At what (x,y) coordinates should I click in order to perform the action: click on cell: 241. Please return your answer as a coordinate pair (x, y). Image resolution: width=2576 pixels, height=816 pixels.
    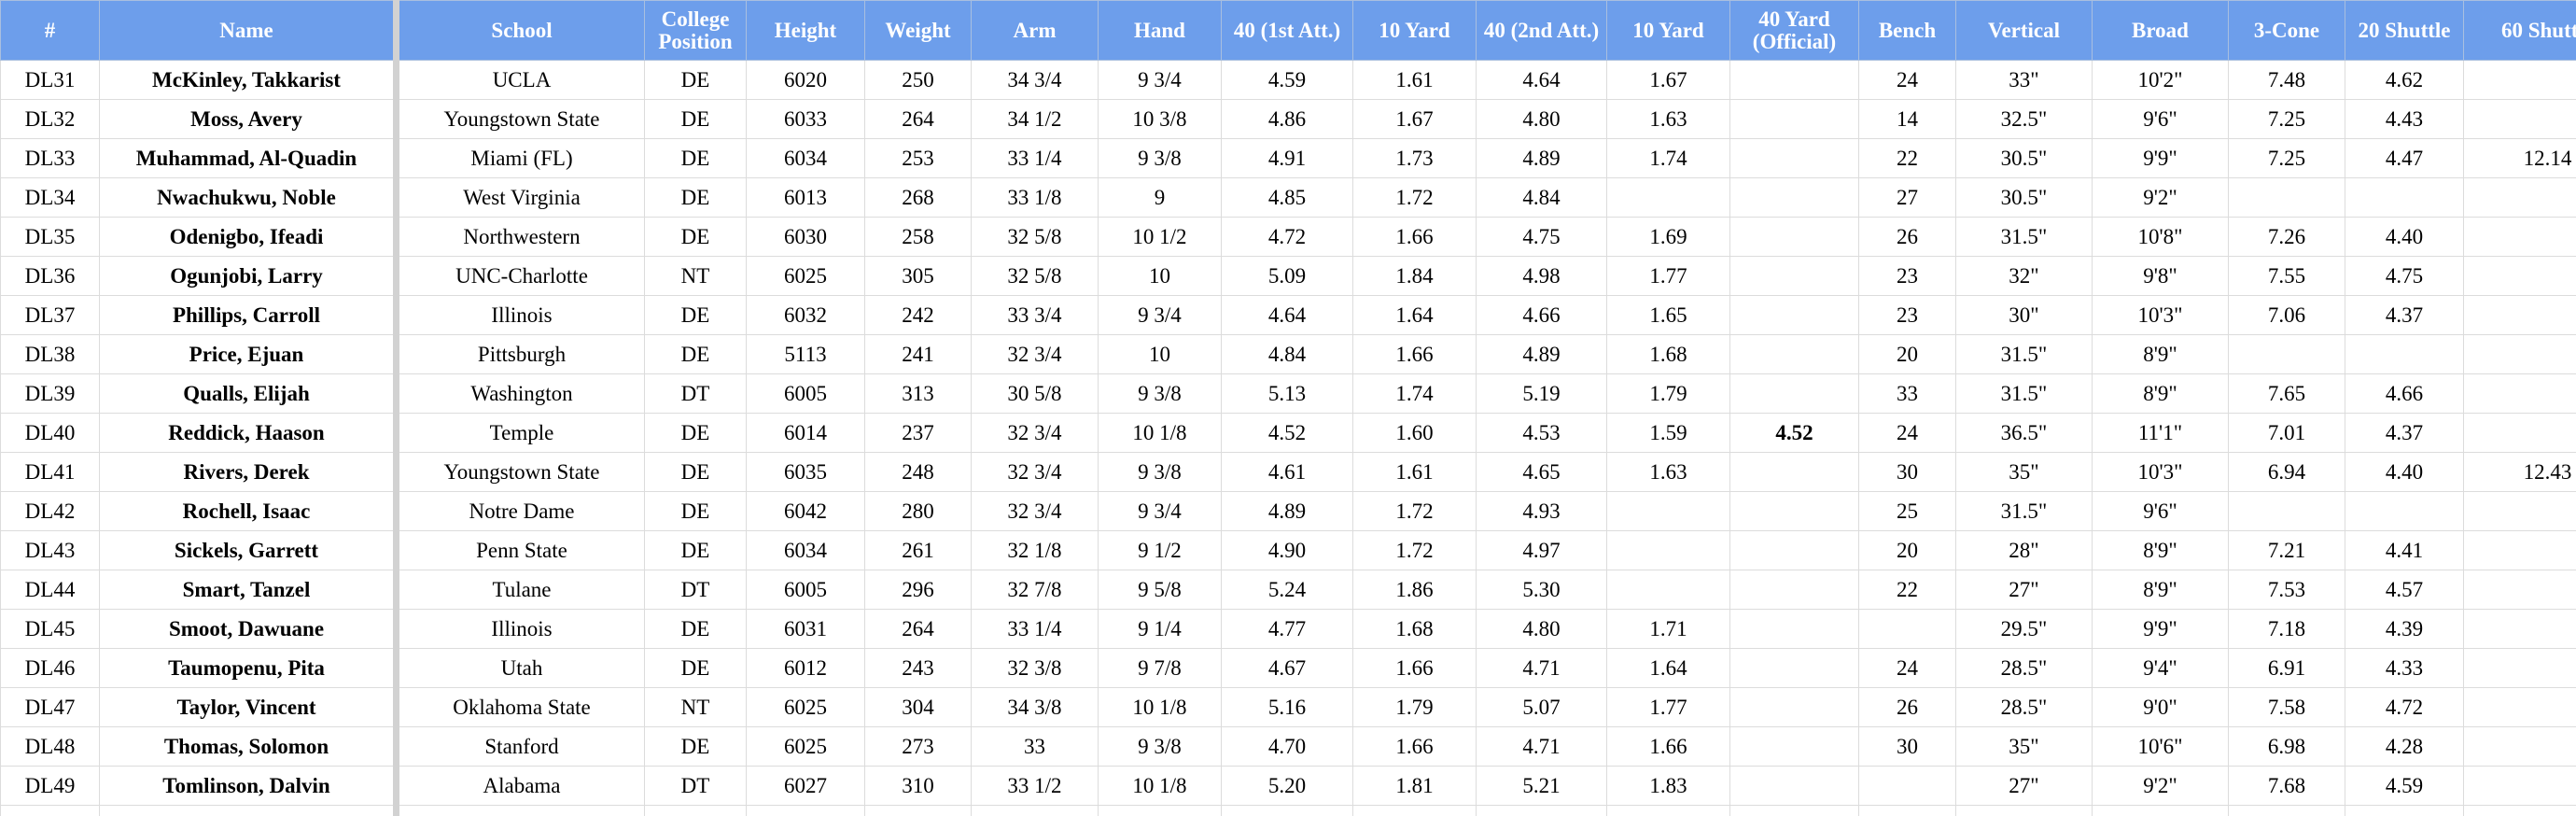
    Looking at the image, I should click on (918, 354).